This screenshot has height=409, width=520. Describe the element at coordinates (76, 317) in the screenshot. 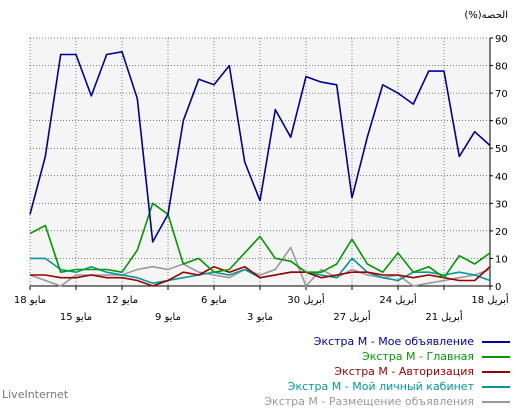

I see `x-tick-label: 15 مايو` at that location.